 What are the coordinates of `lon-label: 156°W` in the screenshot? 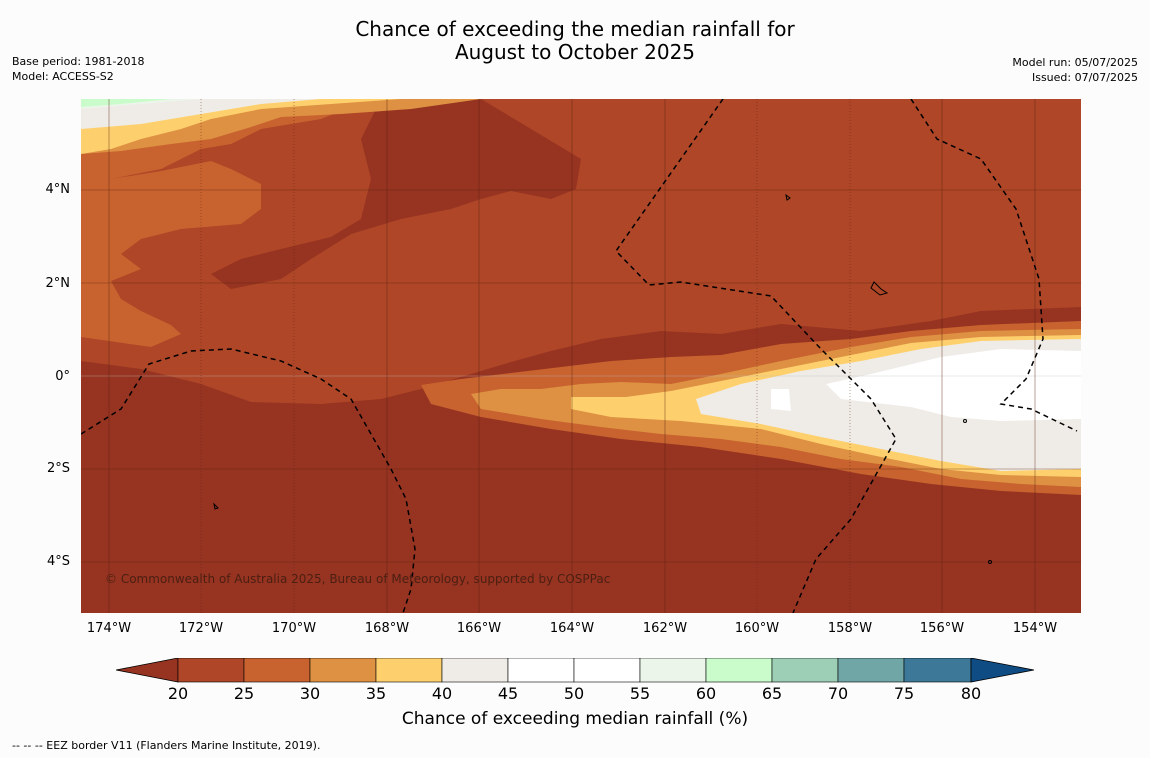 It's located at (942, 628).